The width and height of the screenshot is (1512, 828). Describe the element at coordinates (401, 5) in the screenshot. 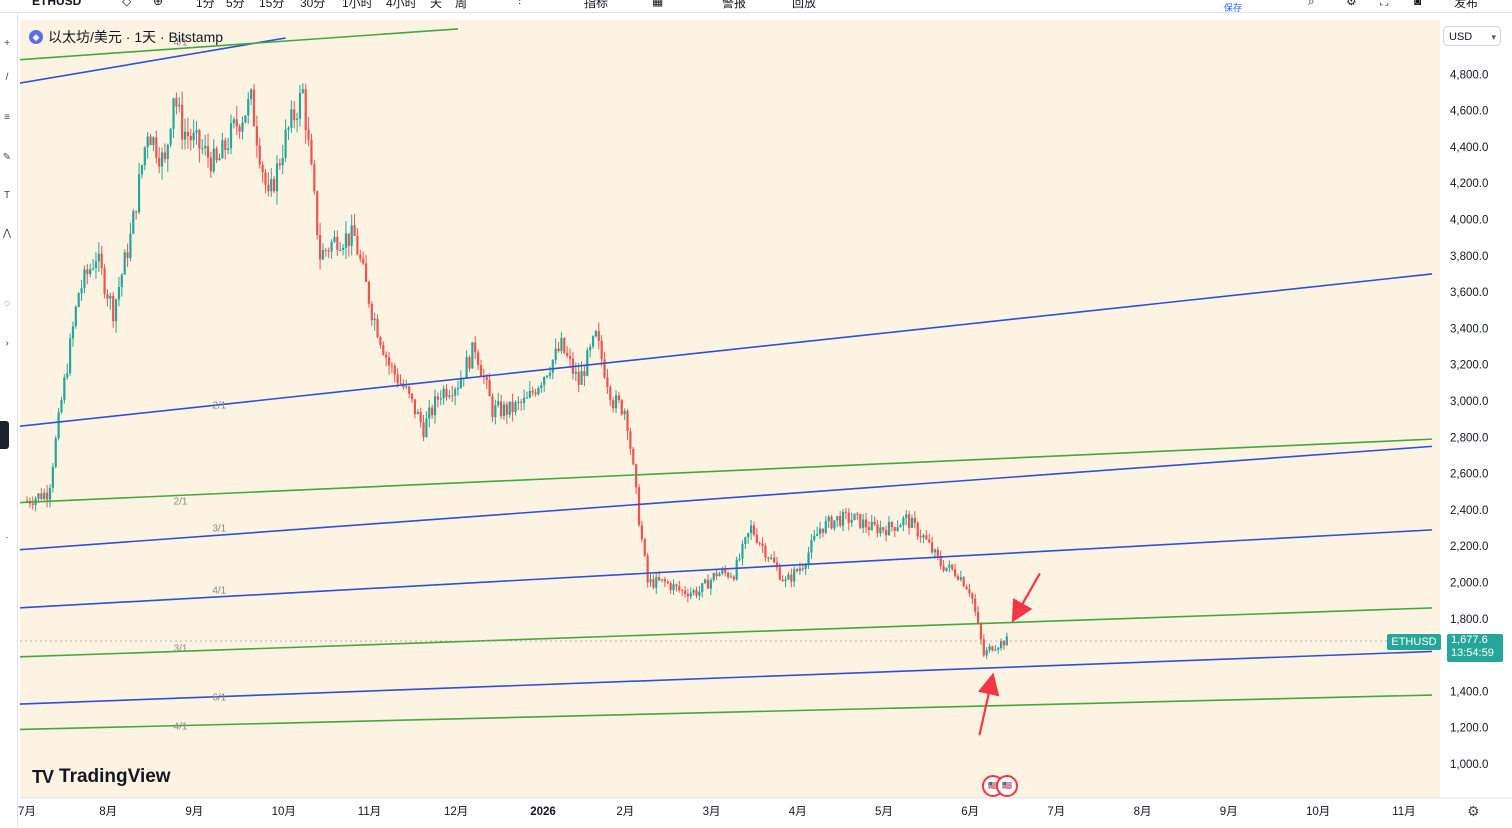

I see `interval-4h: 4小时` at that location.